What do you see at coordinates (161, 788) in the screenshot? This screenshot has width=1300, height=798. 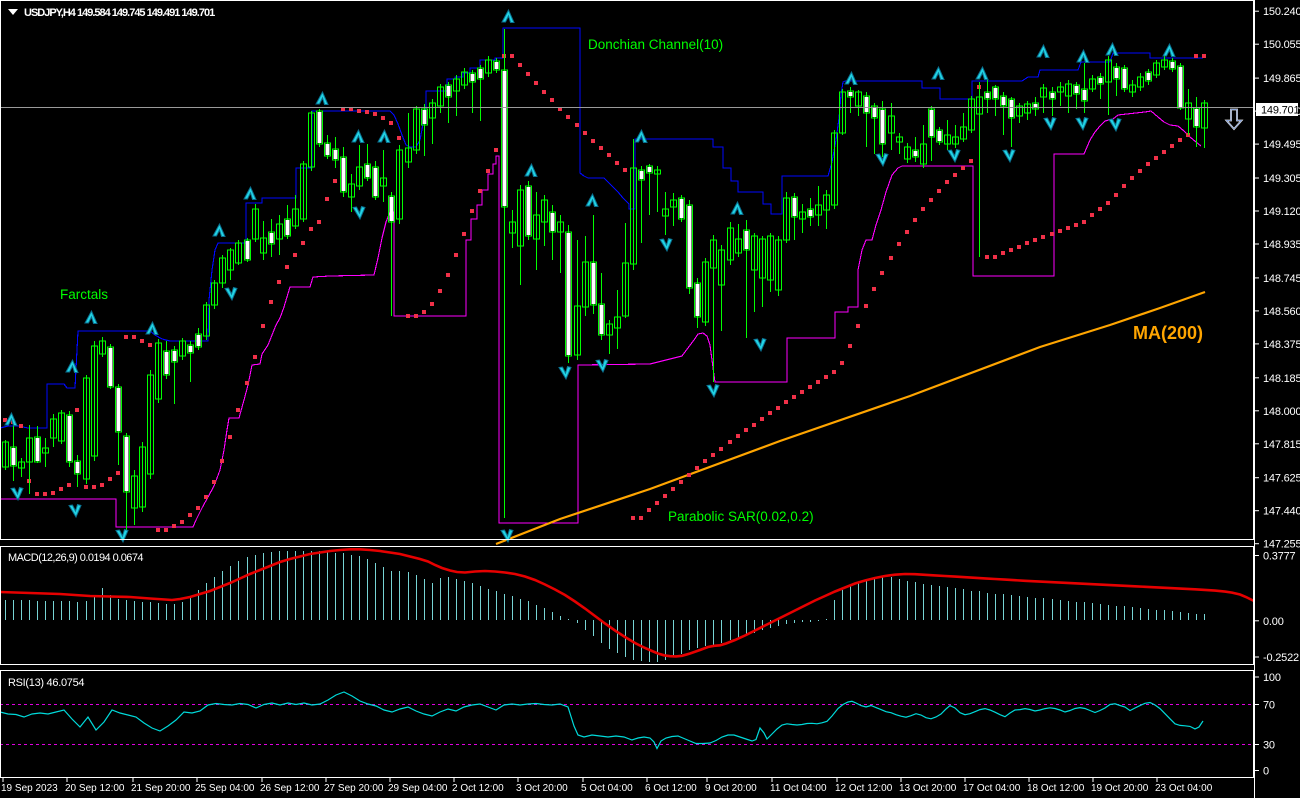 I see `svg-text: 21 Sep 20:00` at bounding box center [161, 788].